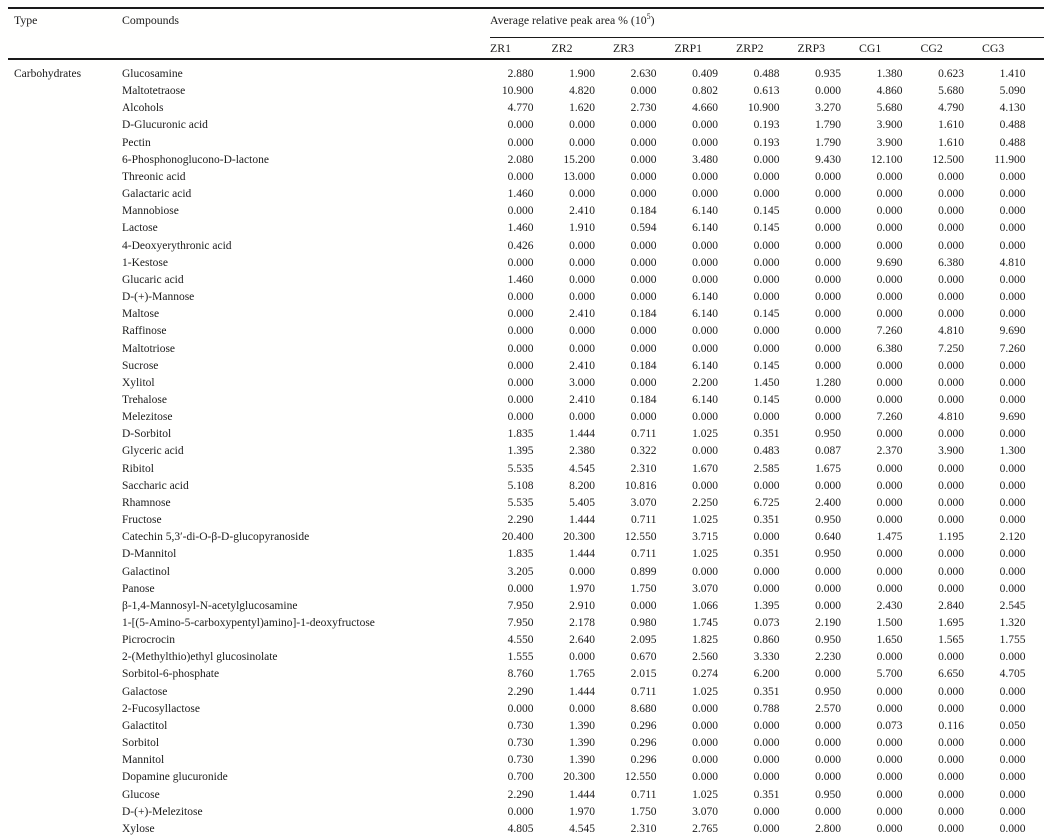  I want to click on value-cell: 9.690, so click(1012, 417).